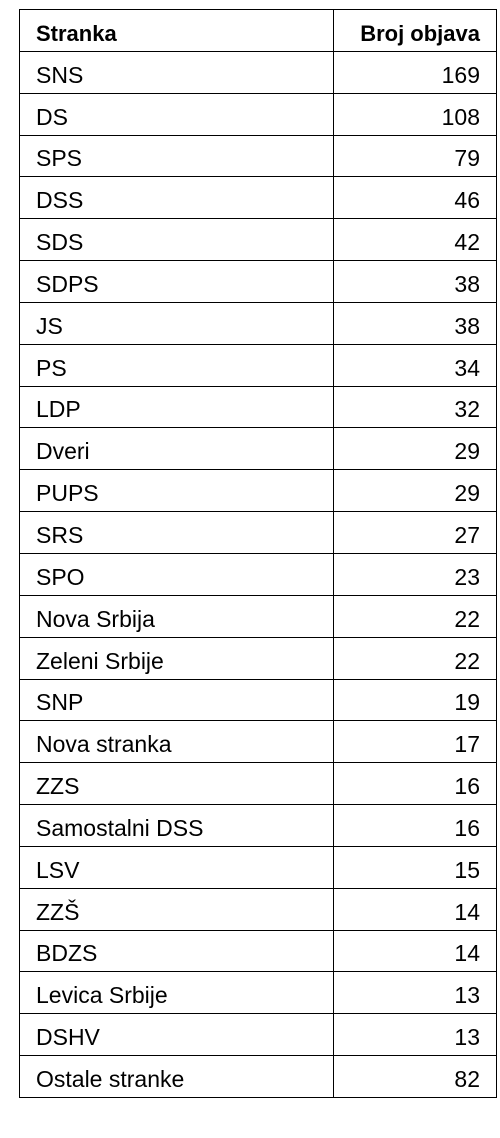  I want to click on table-row: SRS 27, so click(258, 532).